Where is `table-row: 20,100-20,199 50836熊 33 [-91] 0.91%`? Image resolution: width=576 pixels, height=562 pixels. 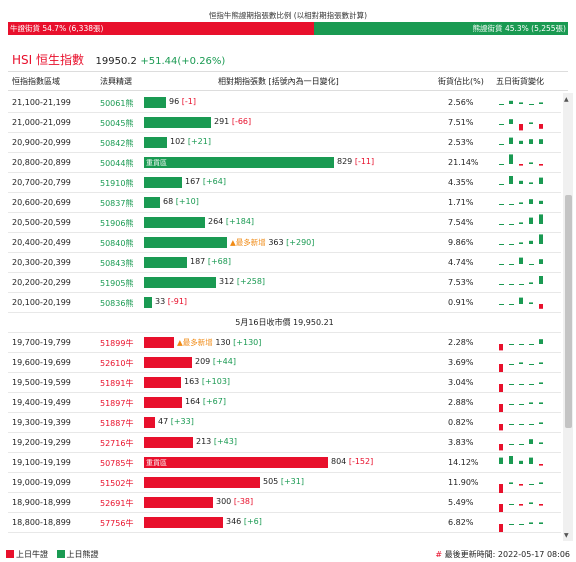
table-row: 20,100-20,199 50836熊 33 [-91] 0.91% is located at coordinates (284, 303).